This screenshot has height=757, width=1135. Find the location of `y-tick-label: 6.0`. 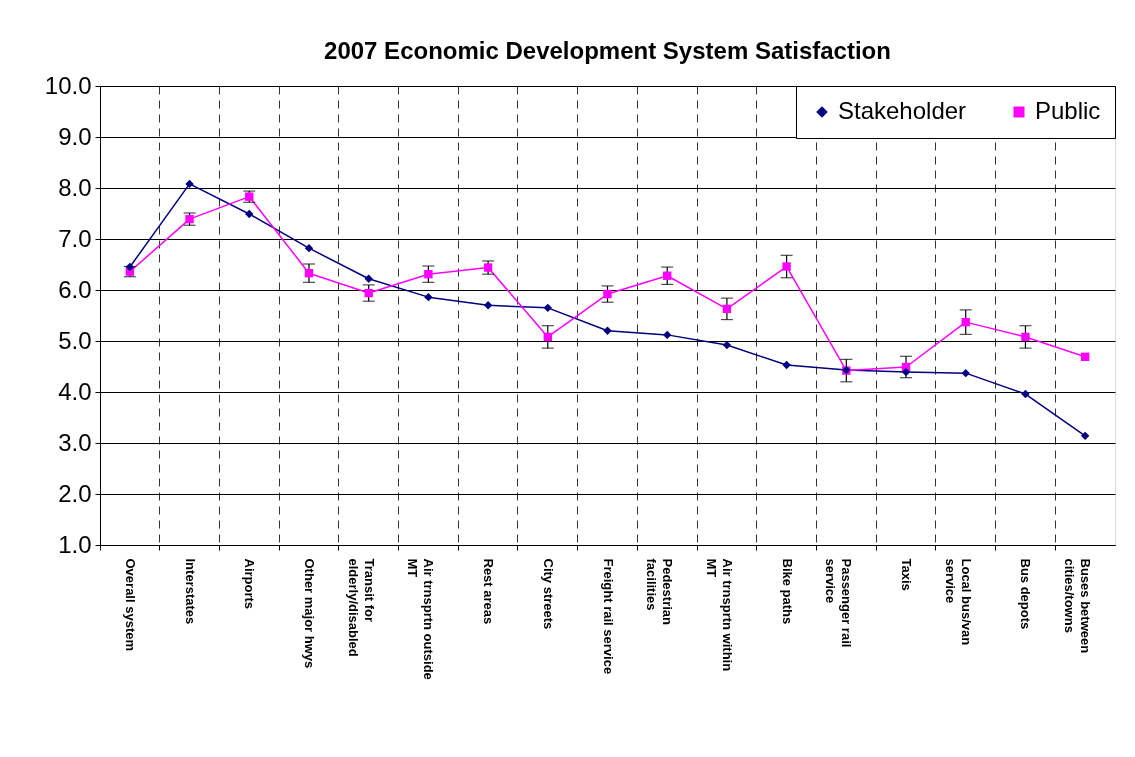

y-tick-label: 6.0 is located at coordinates (75, 289).